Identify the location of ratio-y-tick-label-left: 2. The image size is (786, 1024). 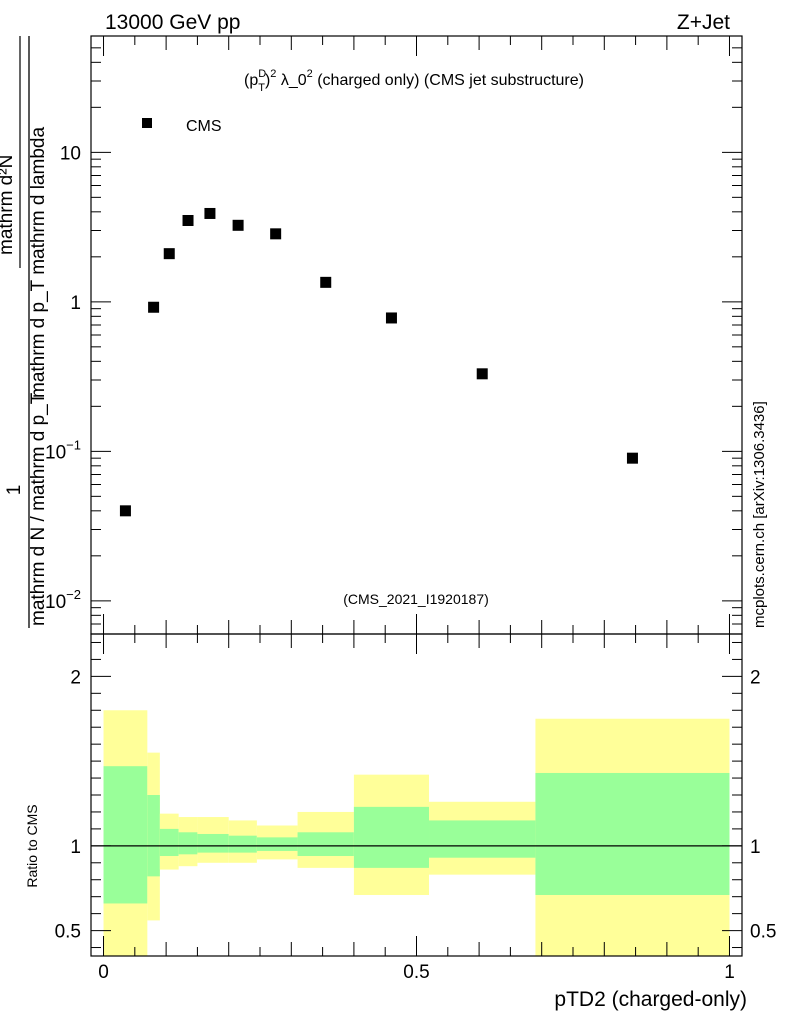
(75, 677).